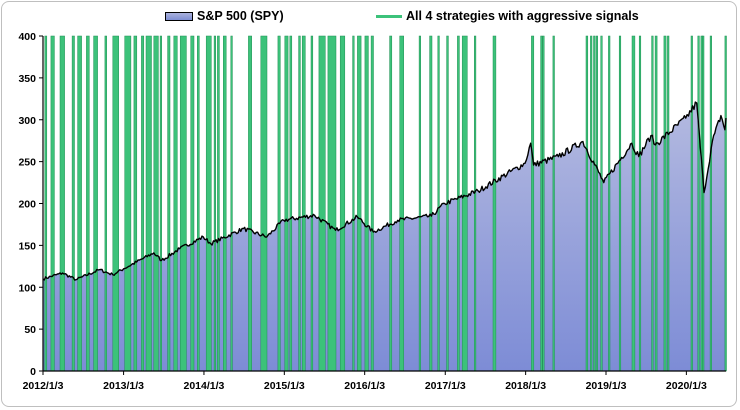 The width and height of the screenshot is (740, 410). Describe the element at coordinates (27, 205) in the screenshot. I see `y-tick-label: 200` at that location.